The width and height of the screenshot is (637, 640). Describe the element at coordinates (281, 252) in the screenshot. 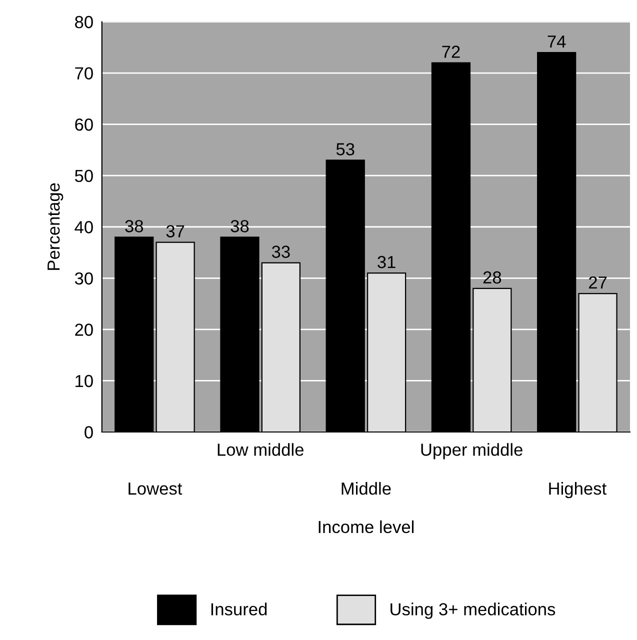

I see `data-label: 33` at that location.